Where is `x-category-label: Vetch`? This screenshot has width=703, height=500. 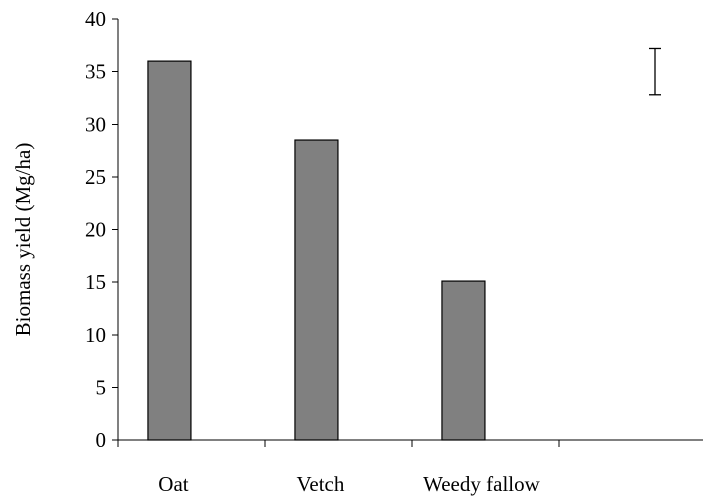 x-category-label: Vetch is located at coordinates (321, 484).